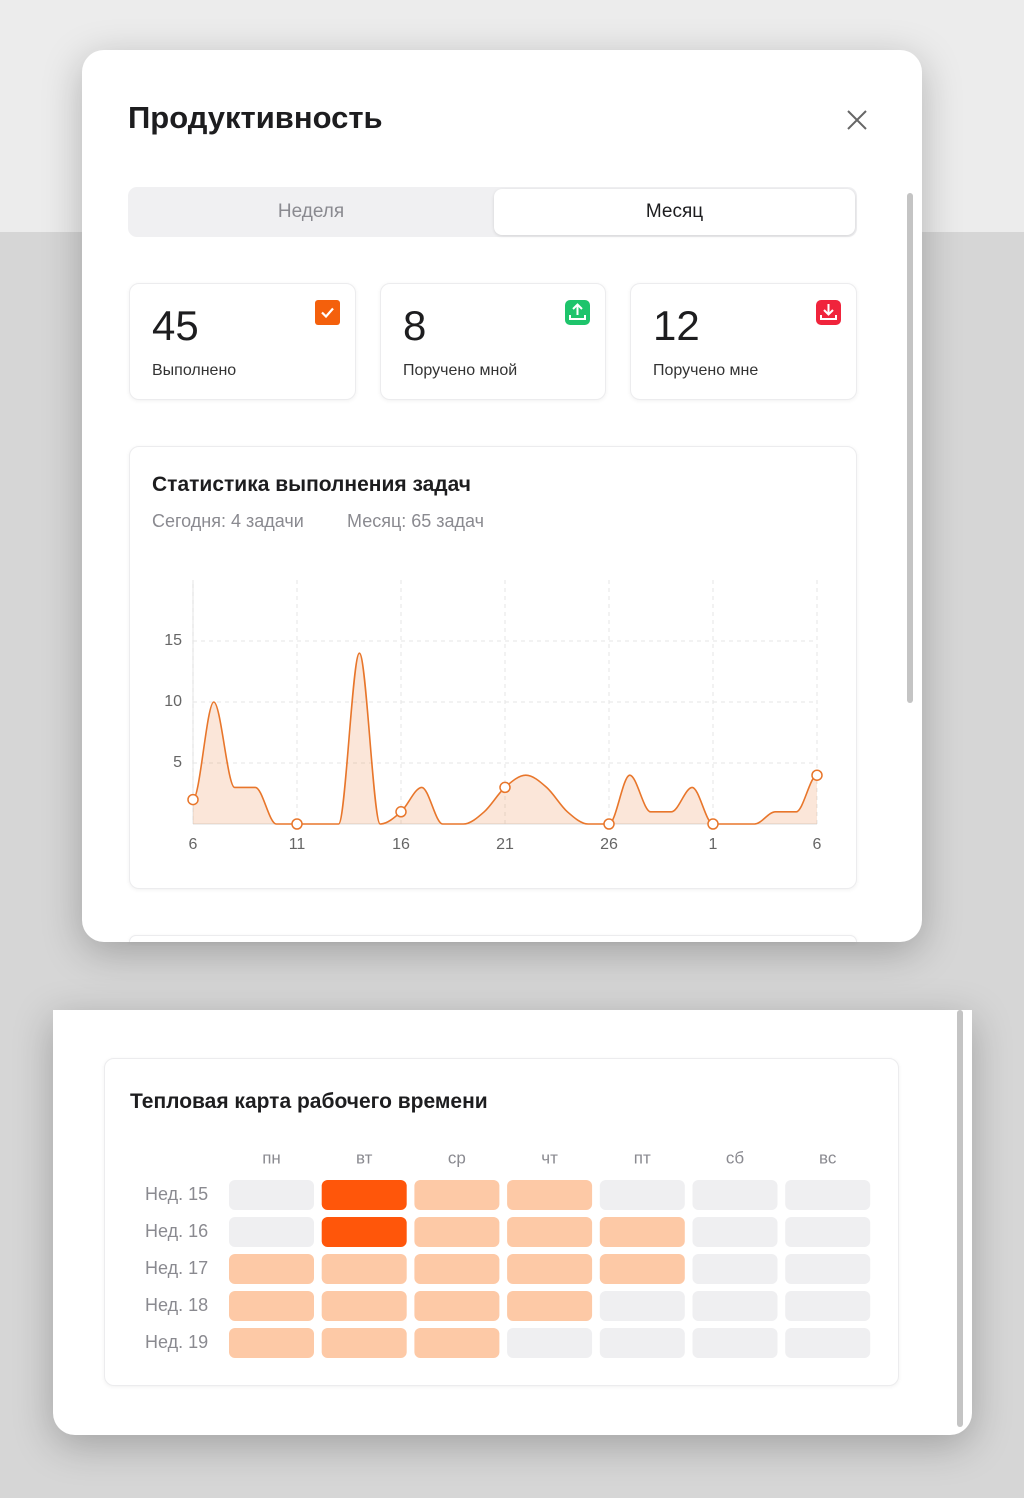 Image resolution: width=1024 pixels, height=1498 pixels. I want to click on row-label: Нед. 15, so click(176, 1194).